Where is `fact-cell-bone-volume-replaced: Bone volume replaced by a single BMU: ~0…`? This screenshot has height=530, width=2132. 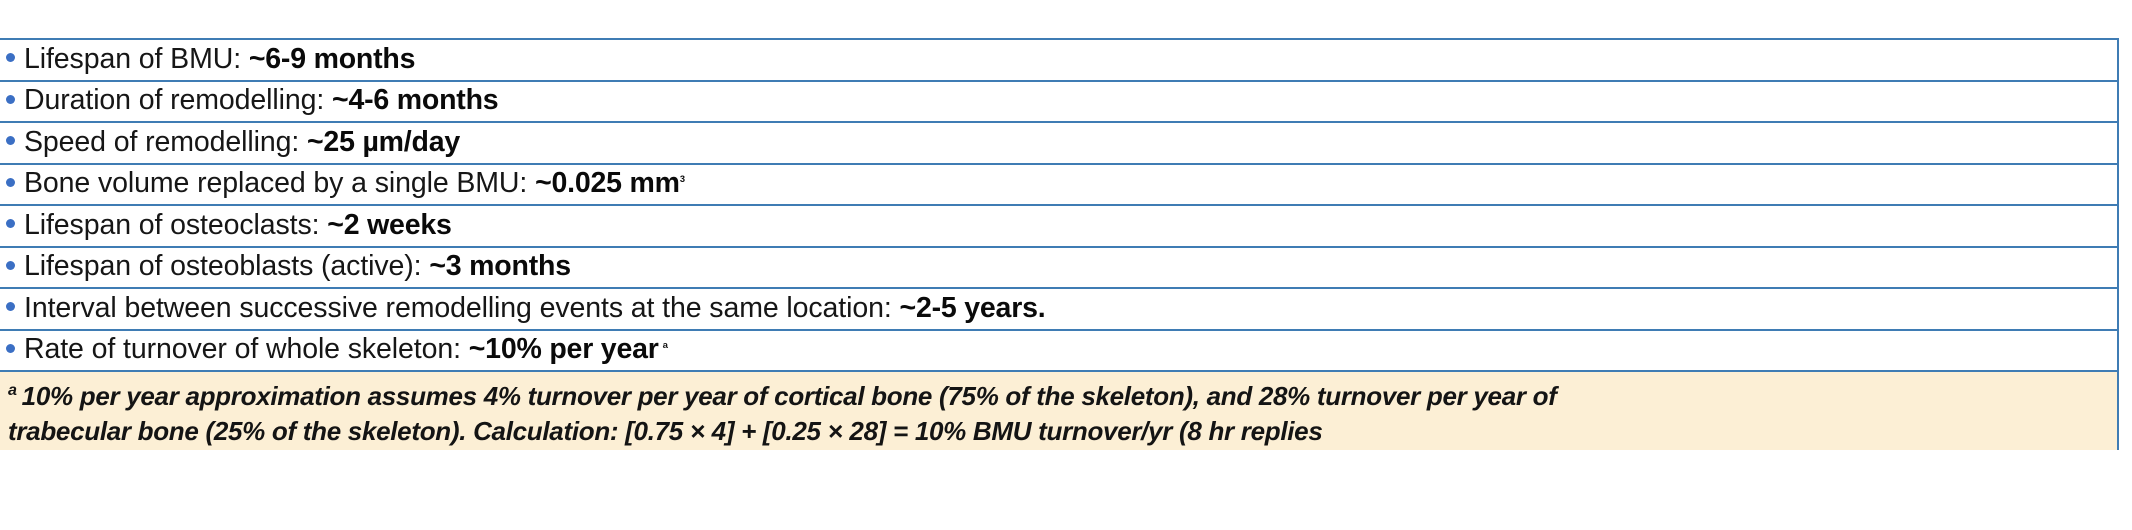 fact-cell-bone-volume-replaced: Bone volume replaced by a single BMU: ~0… is located at coordinates (1059, 183).